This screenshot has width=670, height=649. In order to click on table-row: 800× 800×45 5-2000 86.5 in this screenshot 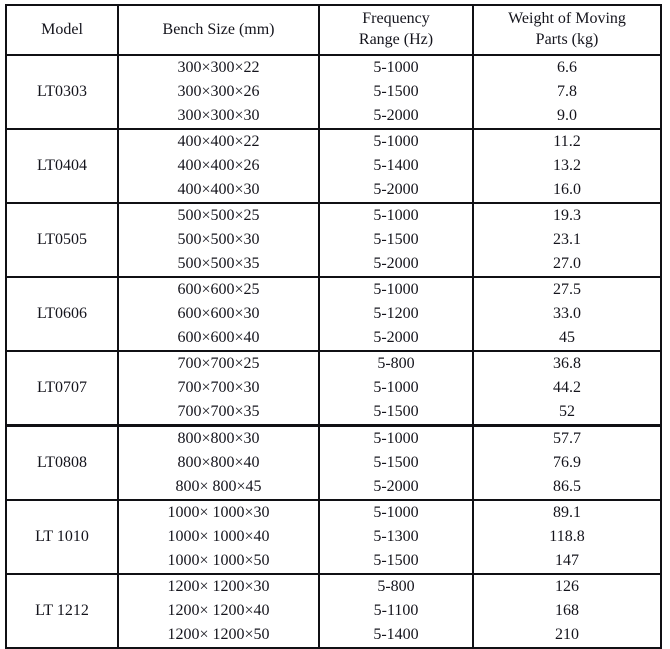, I will do `click(334, 487)`.